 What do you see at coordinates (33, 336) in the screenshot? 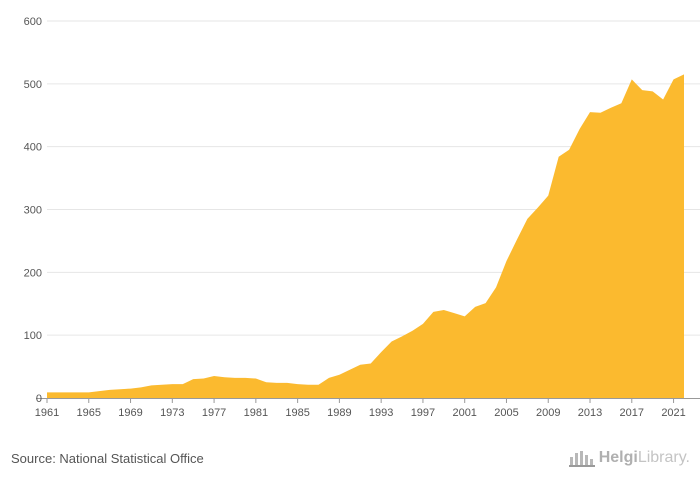
I see `y-tick-label-100: 100` at bounding box center [33, 336].